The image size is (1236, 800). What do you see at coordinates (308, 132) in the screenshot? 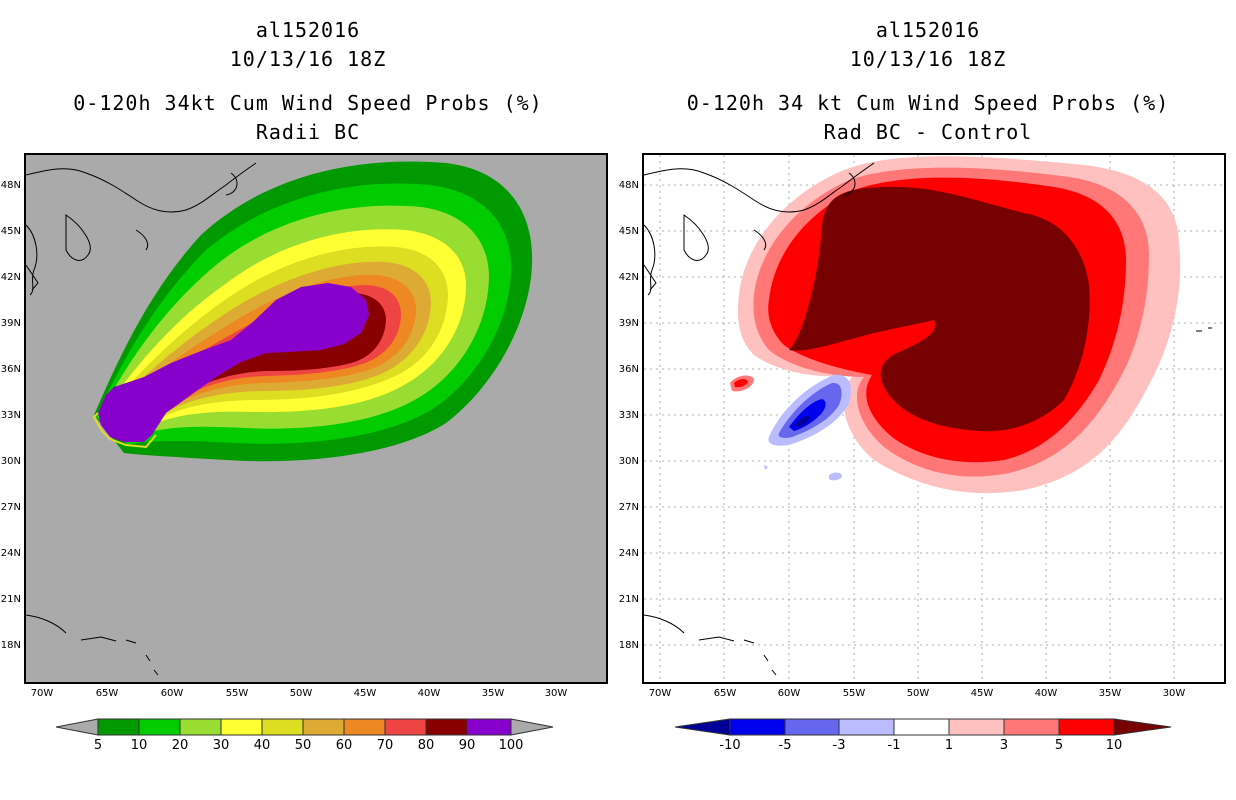
I see `left-subtitle: Radii BC` at bounding box center [308, 132].